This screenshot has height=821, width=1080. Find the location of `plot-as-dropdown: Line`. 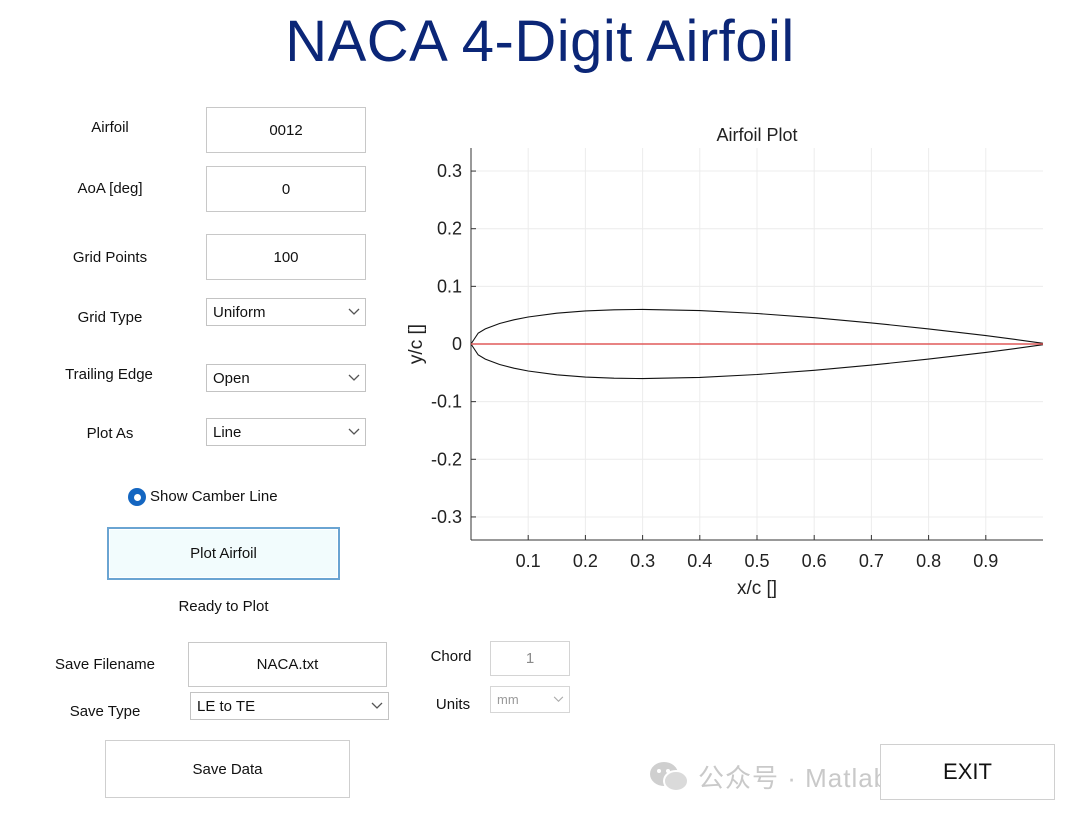

plot-as-dropdown: Line is located at coordinates (286, 432).